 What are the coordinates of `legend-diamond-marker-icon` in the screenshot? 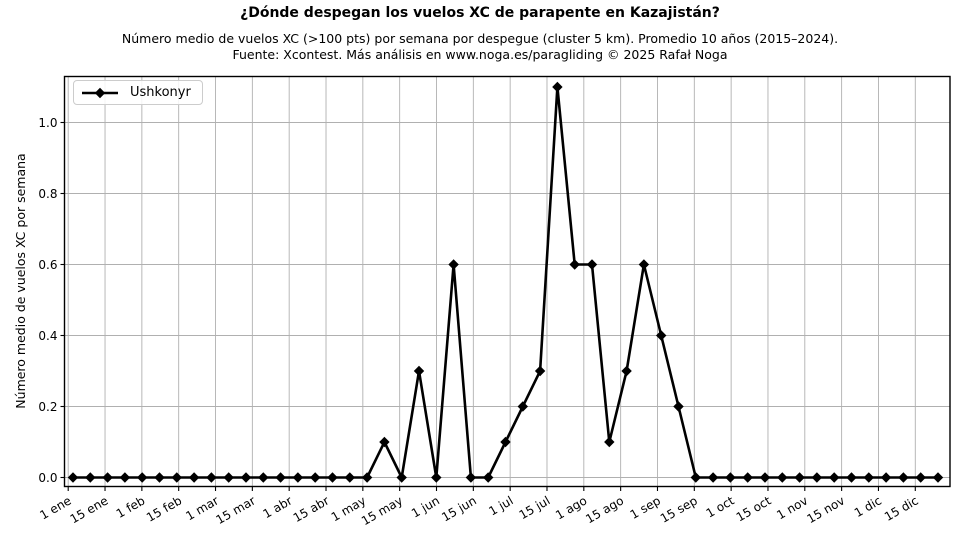 It's located at (100, 92).